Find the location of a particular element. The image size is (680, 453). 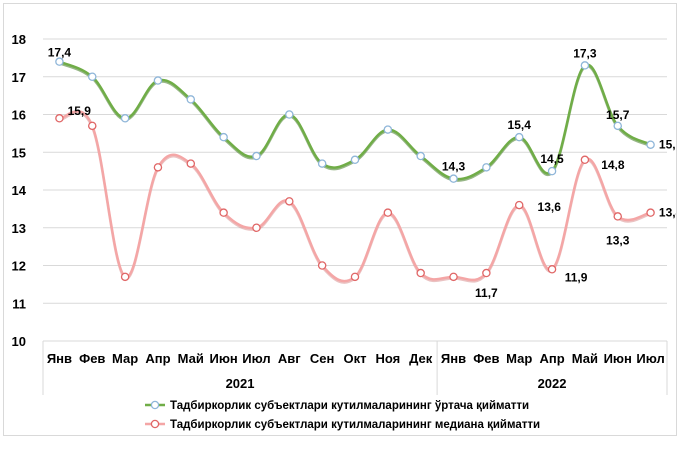

data-label: 15,4 is located at coordinates (520, 125).